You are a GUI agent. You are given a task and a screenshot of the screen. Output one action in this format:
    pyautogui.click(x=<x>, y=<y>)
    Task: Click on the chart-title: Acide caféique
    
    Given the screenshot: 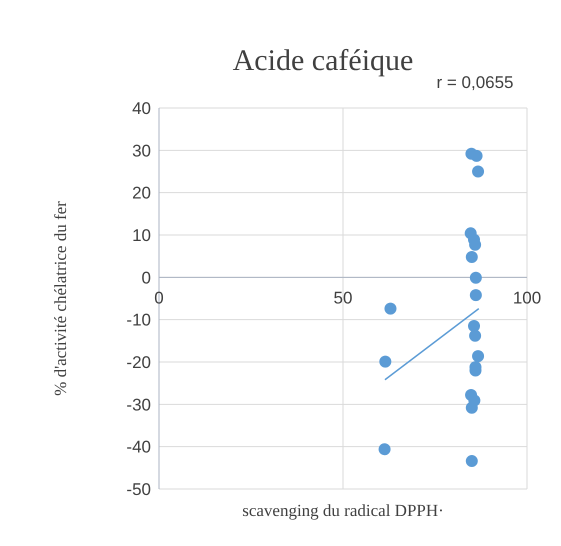 What is the action you would take?
    pyautogui.click(x=323, y=60)
    